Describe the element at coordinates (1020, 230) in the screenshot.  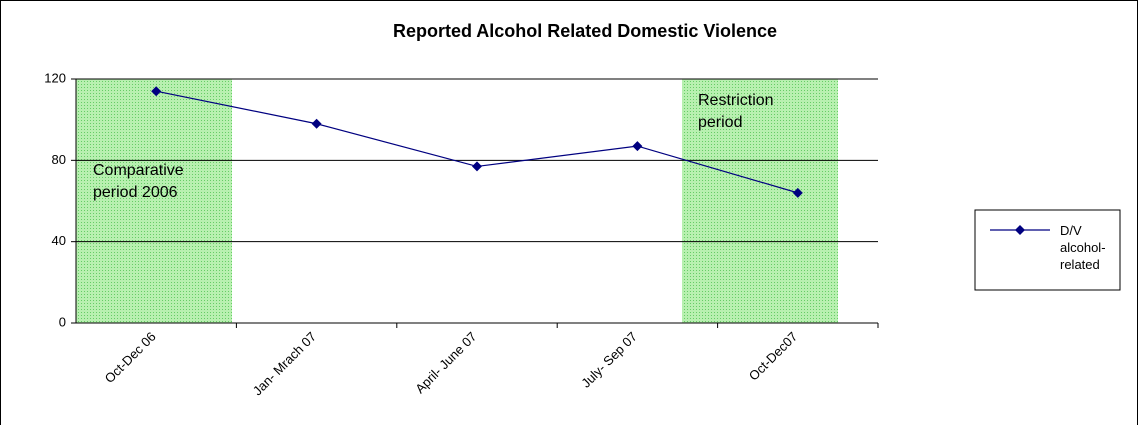
I see `legend-marker` at that location.